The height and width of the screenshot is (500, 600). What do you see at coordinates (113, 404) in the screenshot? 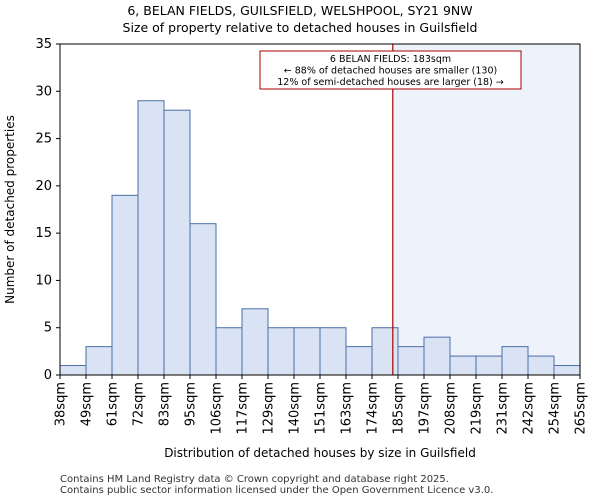
I see `x-tick-label: 61sqm` at bounding box center [113, 404].